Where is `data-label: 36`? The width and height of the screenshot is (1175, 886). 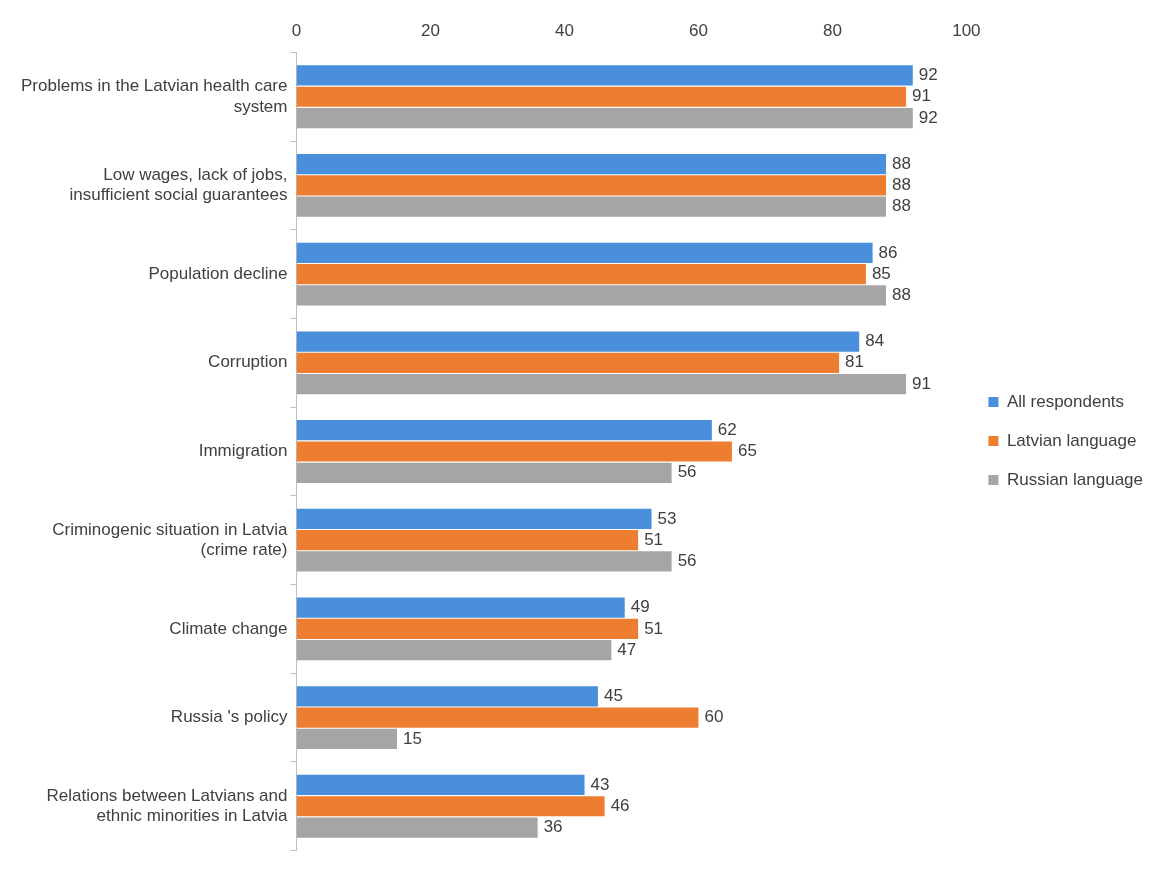 data-label: 36 is located at coordinates (553, 827).